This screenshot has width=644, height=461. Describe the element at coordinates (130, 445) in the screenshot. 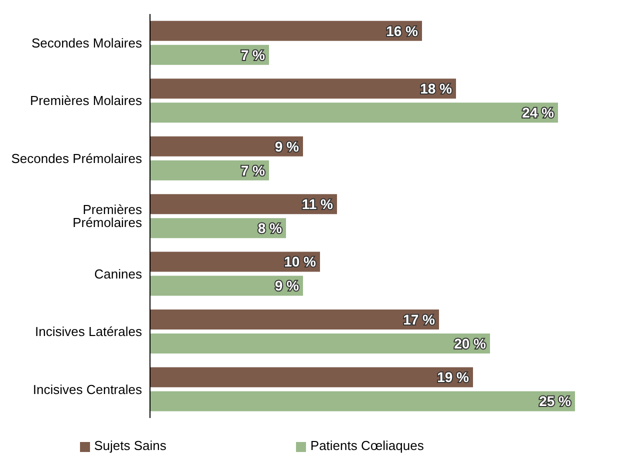

I see `legend-label: Sujets Sains` at that location.